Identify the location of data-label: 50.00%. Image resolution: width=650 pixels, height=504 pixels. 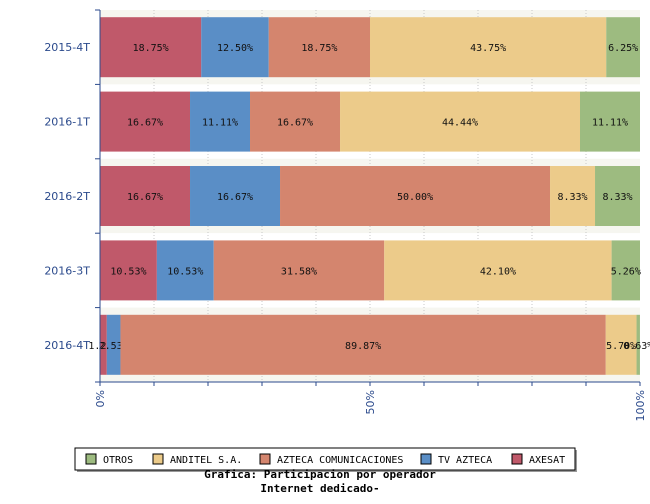
(415, 197).